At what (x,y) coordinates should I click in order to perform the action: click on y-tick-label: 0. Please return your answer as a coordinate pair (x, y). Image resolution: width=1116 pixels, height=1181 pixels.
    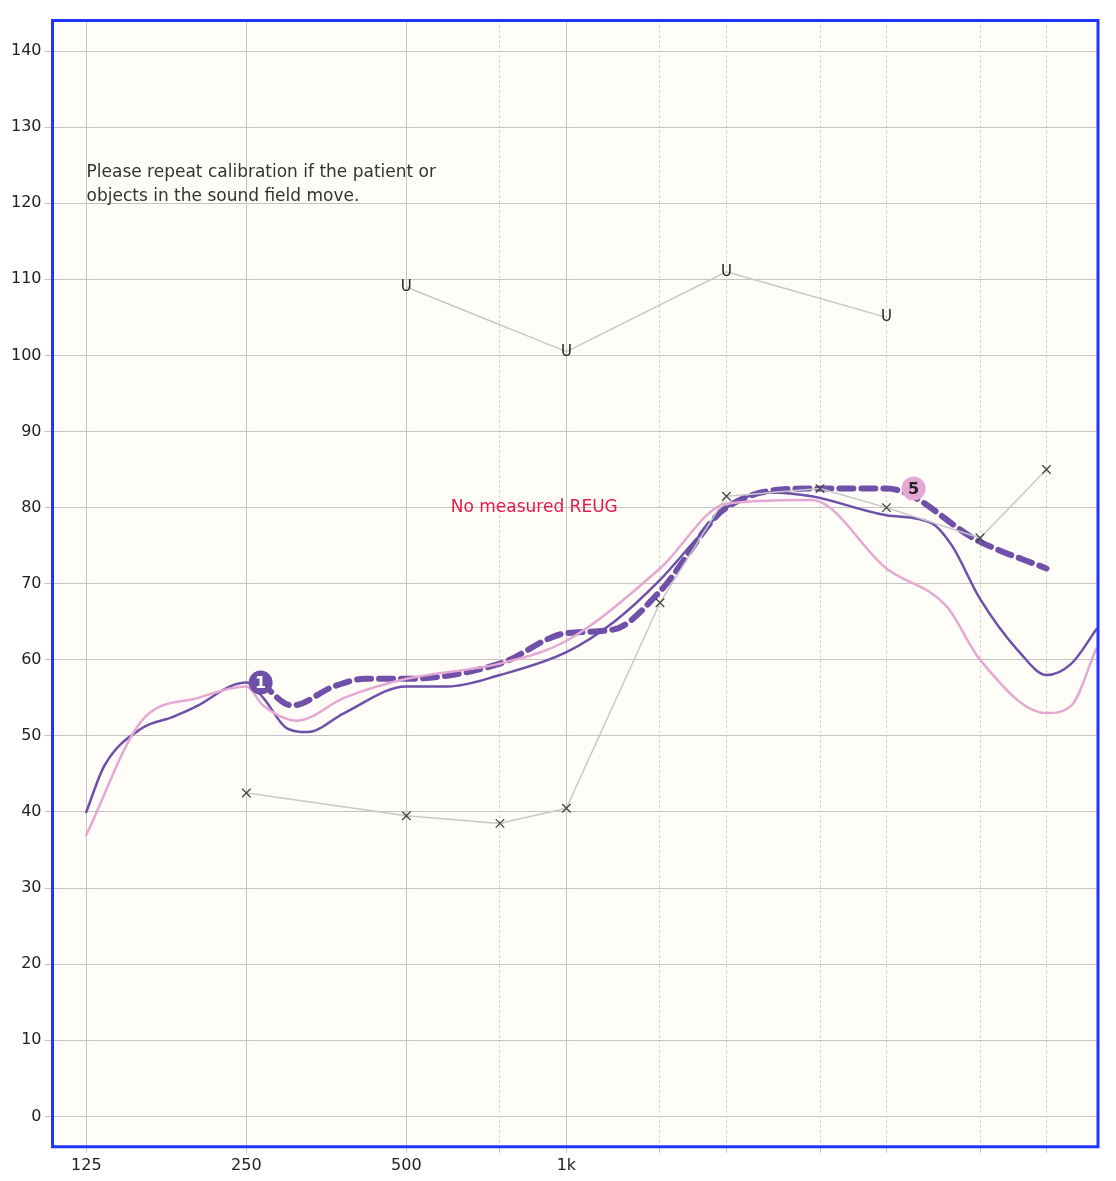
    Looking at the image, I should click on (36, 1115).